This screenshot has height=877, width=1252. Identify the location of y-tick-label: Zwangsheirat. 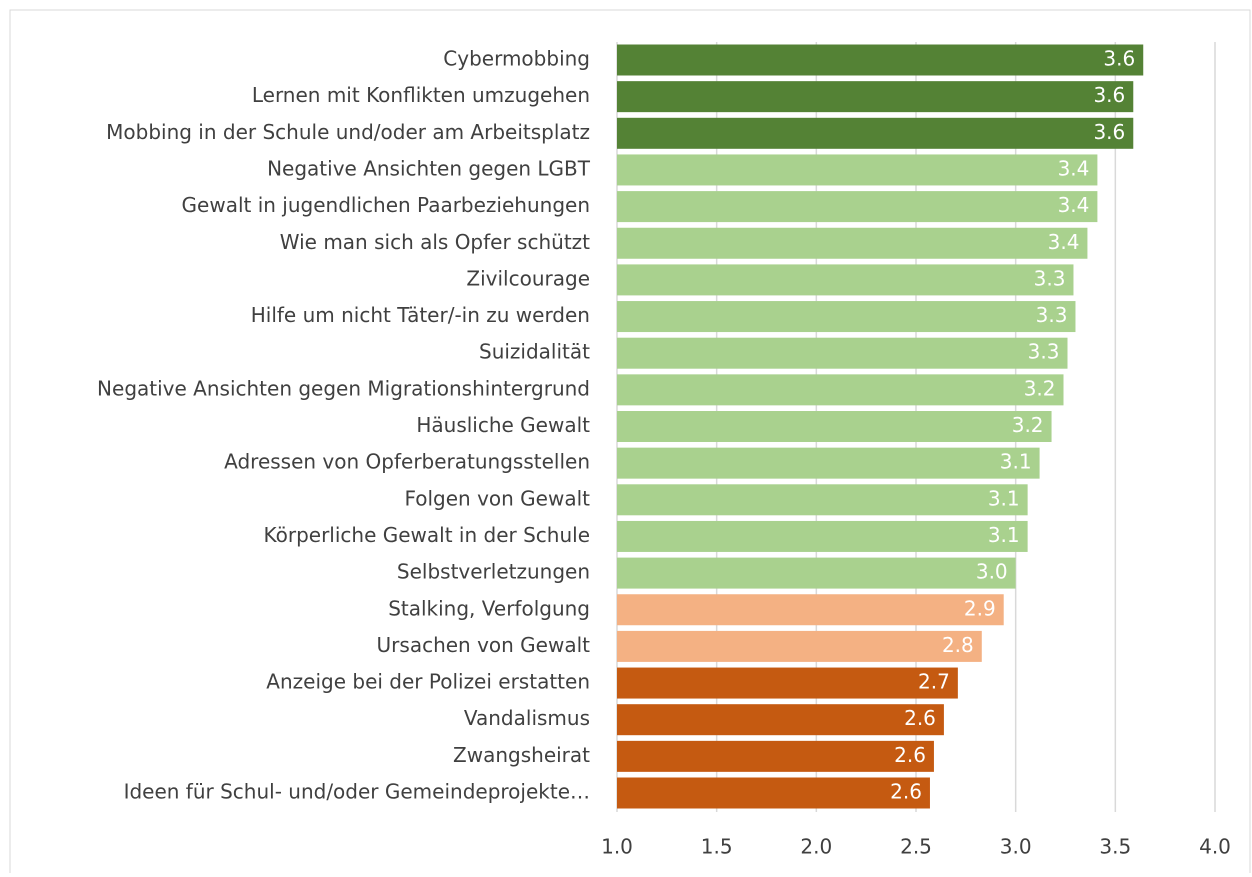
(521, 755).